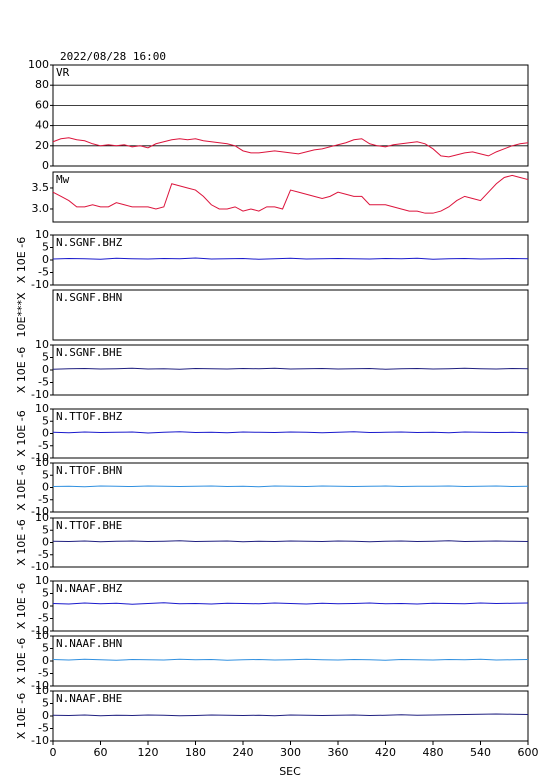 This screenshot has height=781, width=554. Describe the element at coordinates (21, 314) in the screenshot. I see `y-axis-label: 10E***X` at that location.